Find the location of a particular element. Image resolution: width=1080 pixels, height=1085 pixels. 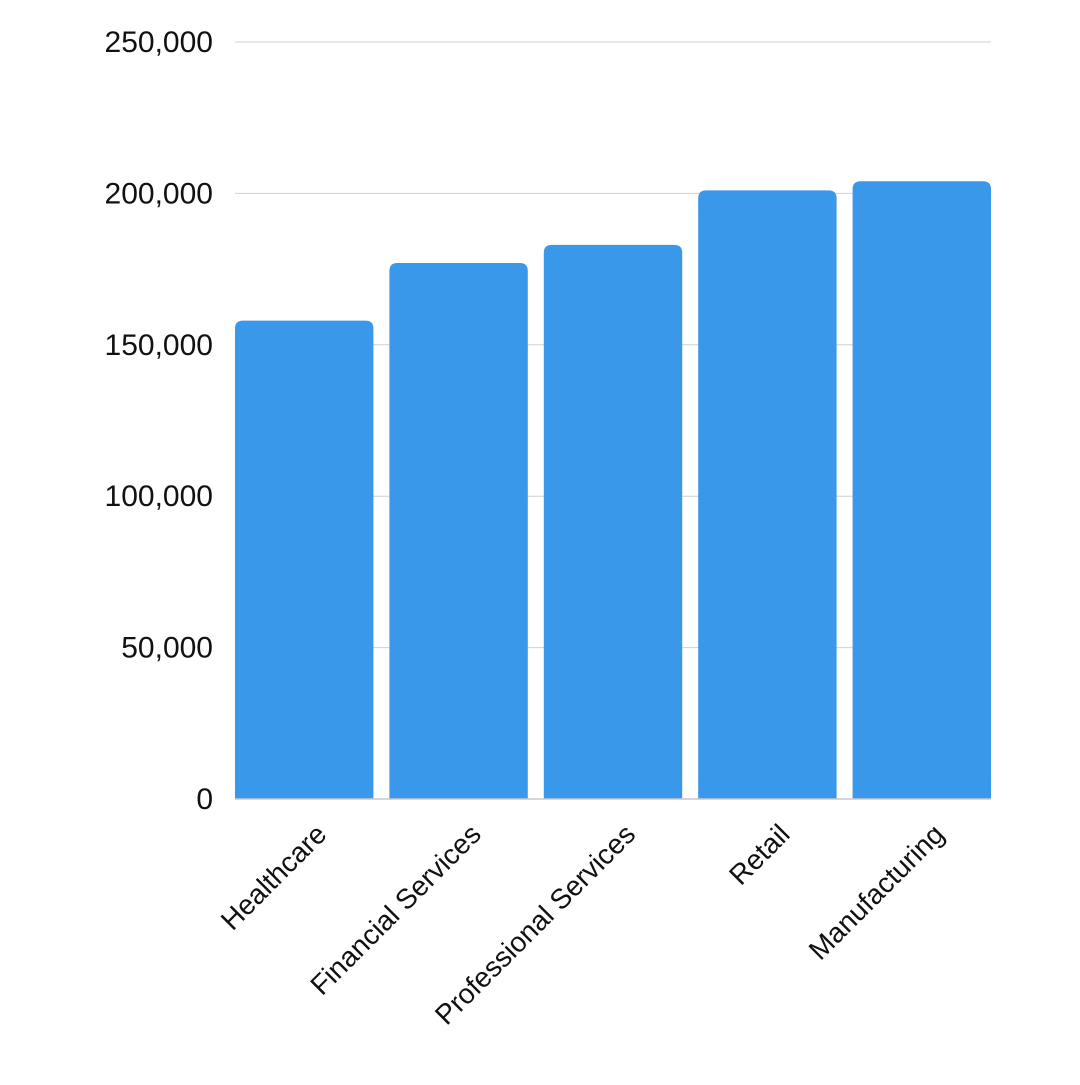

x-tick-label: Financial Services is located at coordinates (395, 909).